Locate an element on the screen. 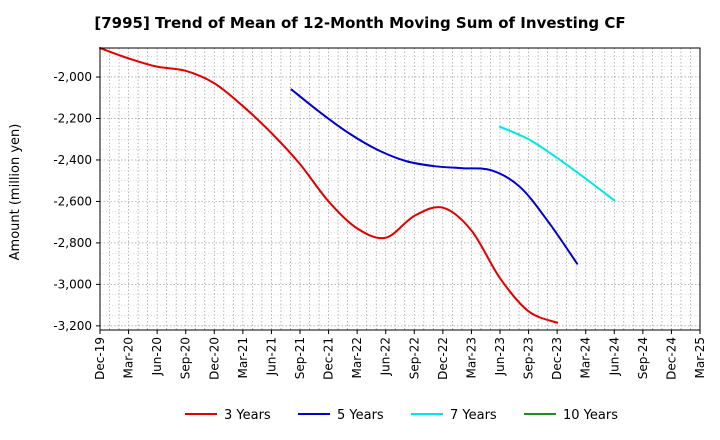 The image size is (720, 440). x-tick-label: Dec-22 is located at coordinates (443, 358).